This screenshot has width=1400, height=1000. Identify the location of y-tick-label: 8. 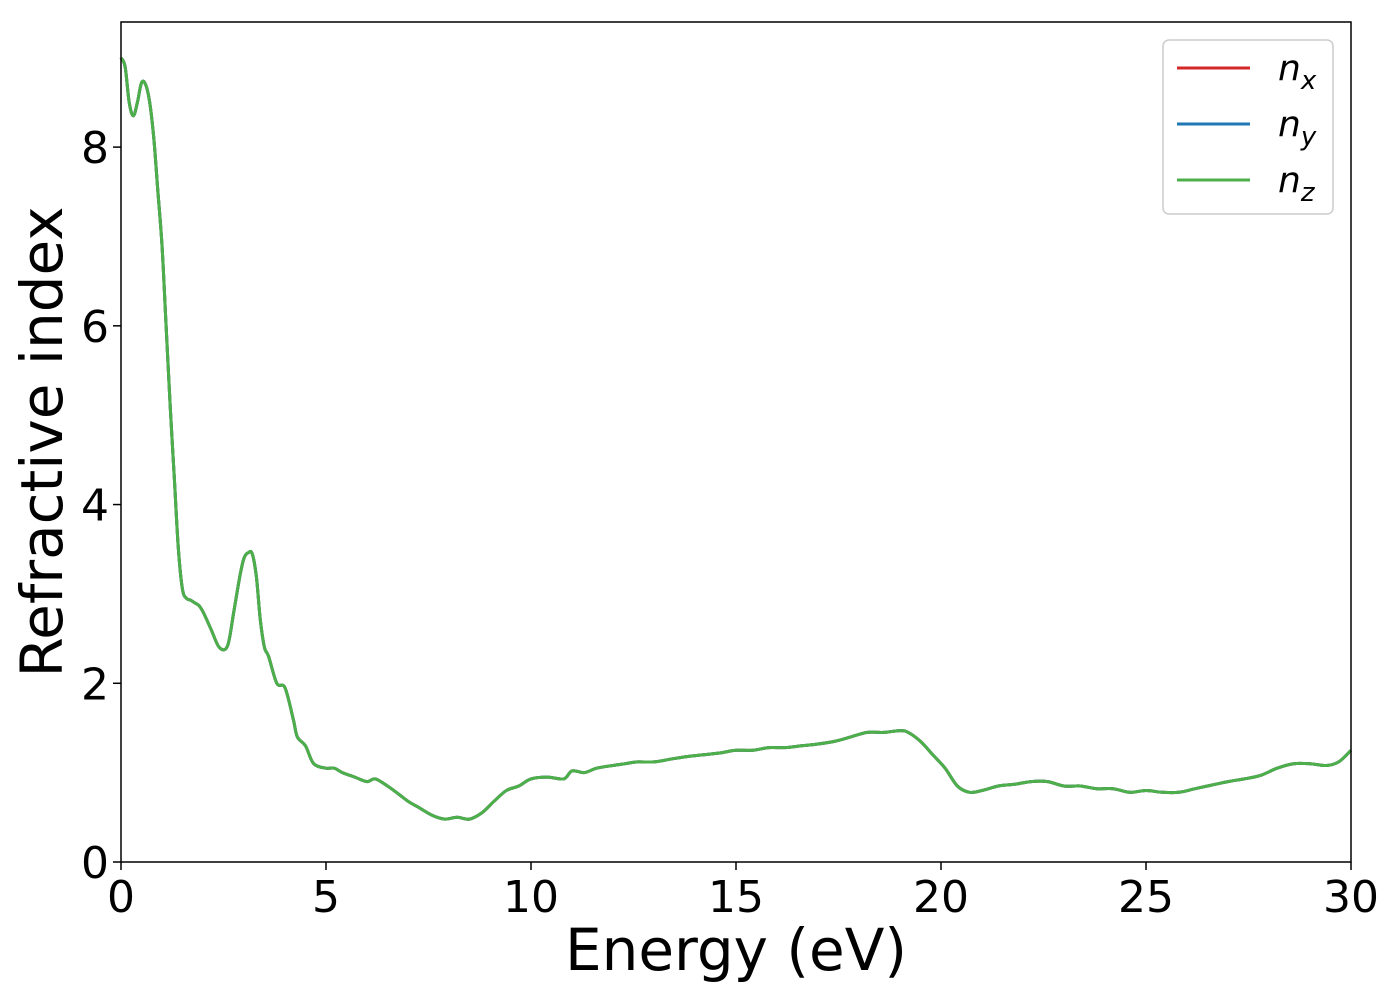
(95, 148).